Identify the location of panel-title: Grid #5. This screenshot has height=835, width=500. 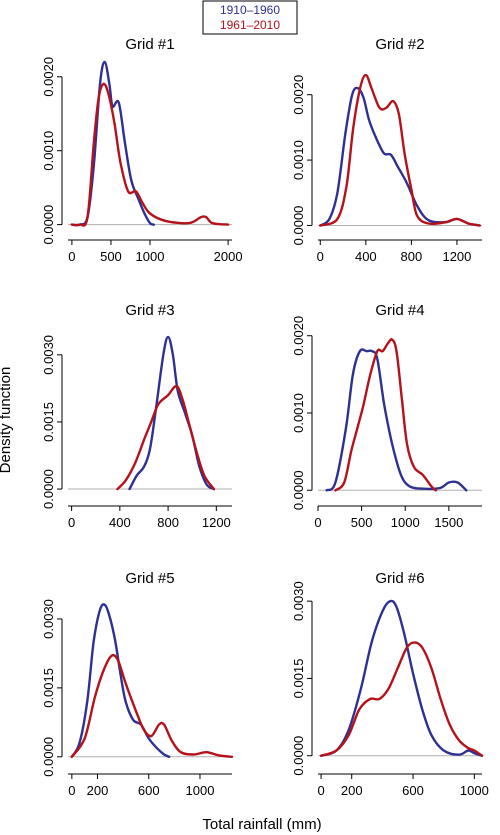
(149, 578).